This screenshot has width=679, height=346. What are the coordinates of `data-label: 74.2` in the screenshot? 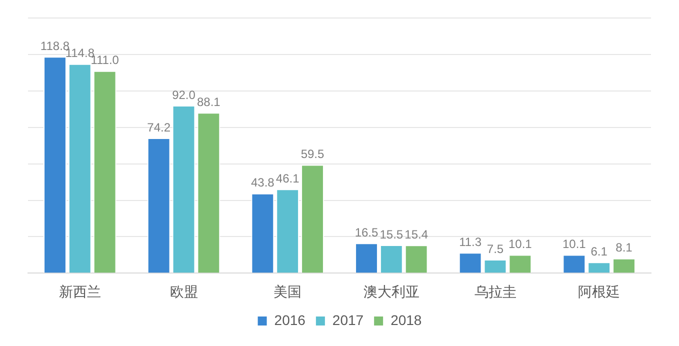 It's located at (159, 127).